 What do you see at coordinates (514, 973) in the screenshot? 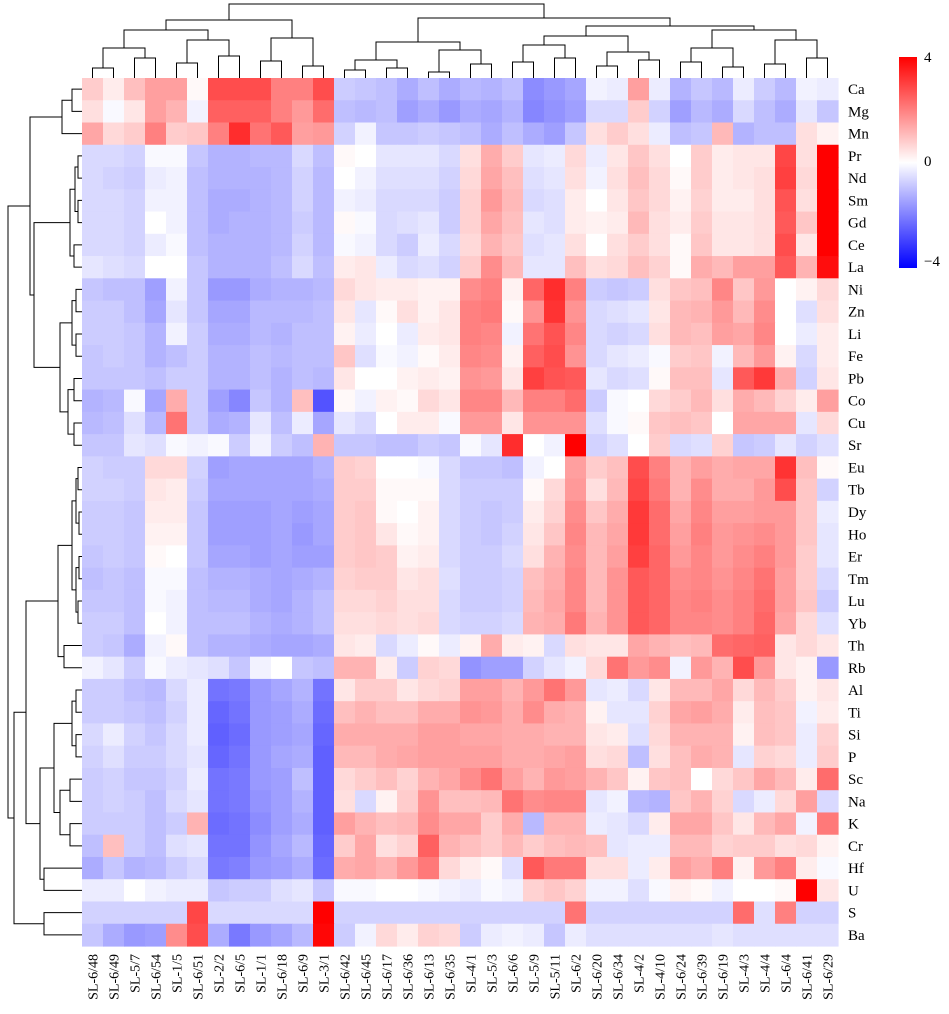
I see `column-label: SL-6/6` at bounding box center [514, 973].